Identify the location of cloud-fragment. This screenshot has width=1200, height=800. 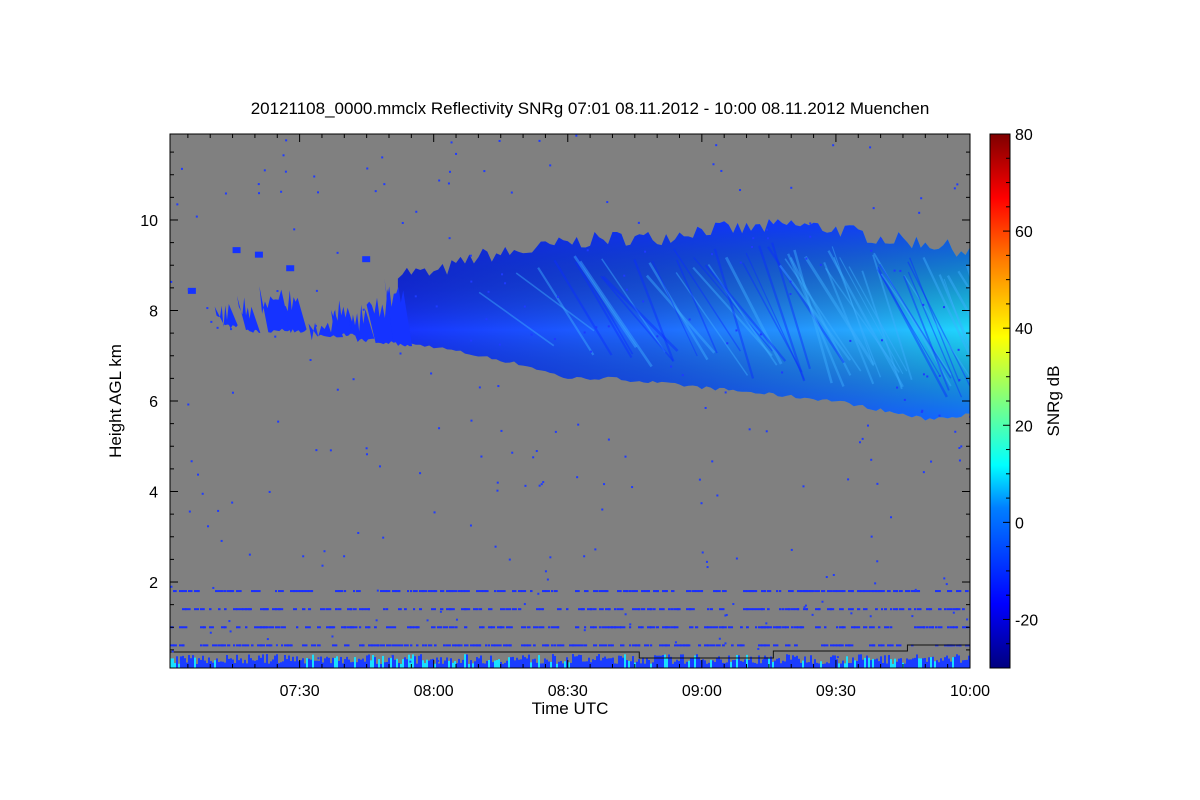
(275, 309).